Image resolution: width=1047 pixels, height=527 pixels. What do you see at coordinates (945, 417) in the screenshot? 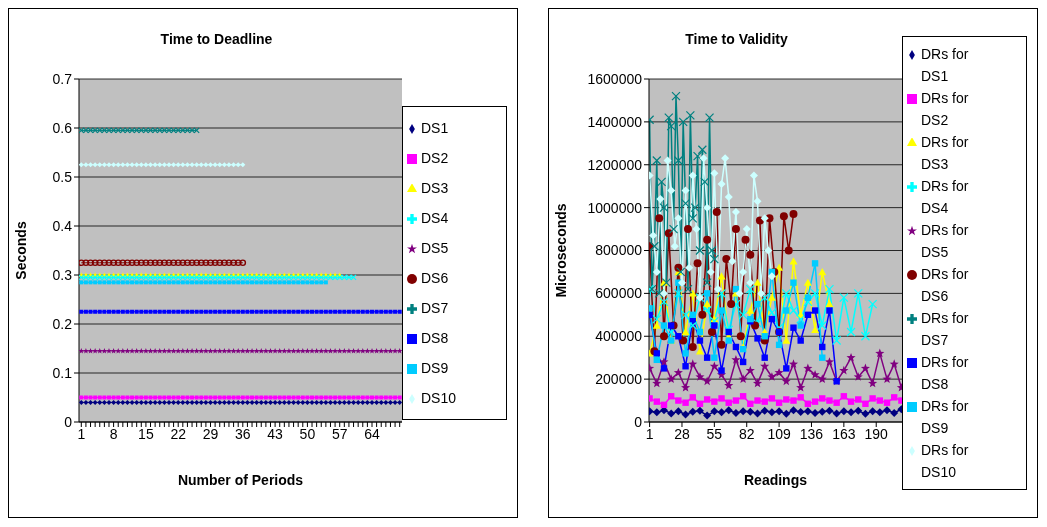
I see `legend-label: DRs for DS9` at bounding box center [945, 417].